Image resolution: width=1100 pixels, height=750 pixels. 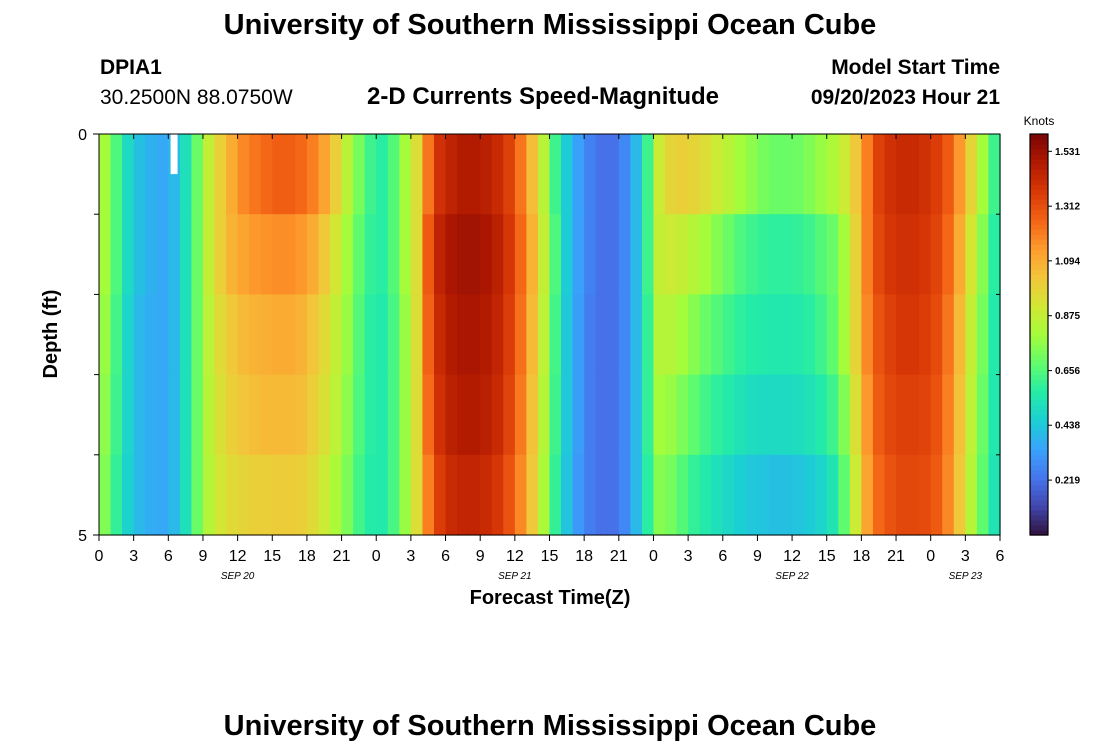 I want to click on date-label: SEP 20, so click(x=238, y=576).